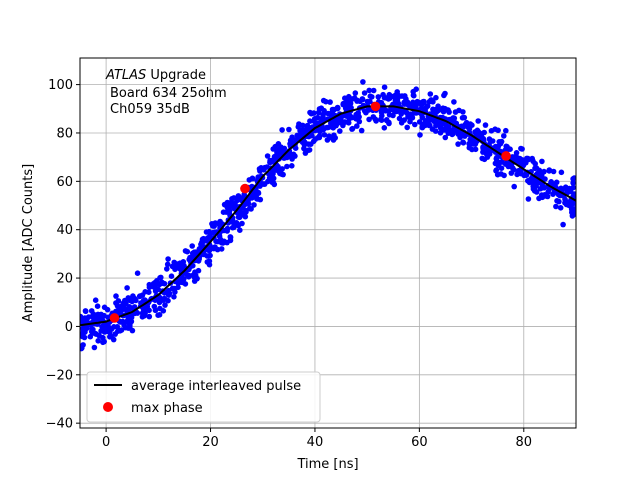 The width and height of the screenshot is (640, 480). What do you see at coordinates (125, 75) in the screenshot?
I see `annotation-atlas: ATLAS` at bounding box center [125, 75].